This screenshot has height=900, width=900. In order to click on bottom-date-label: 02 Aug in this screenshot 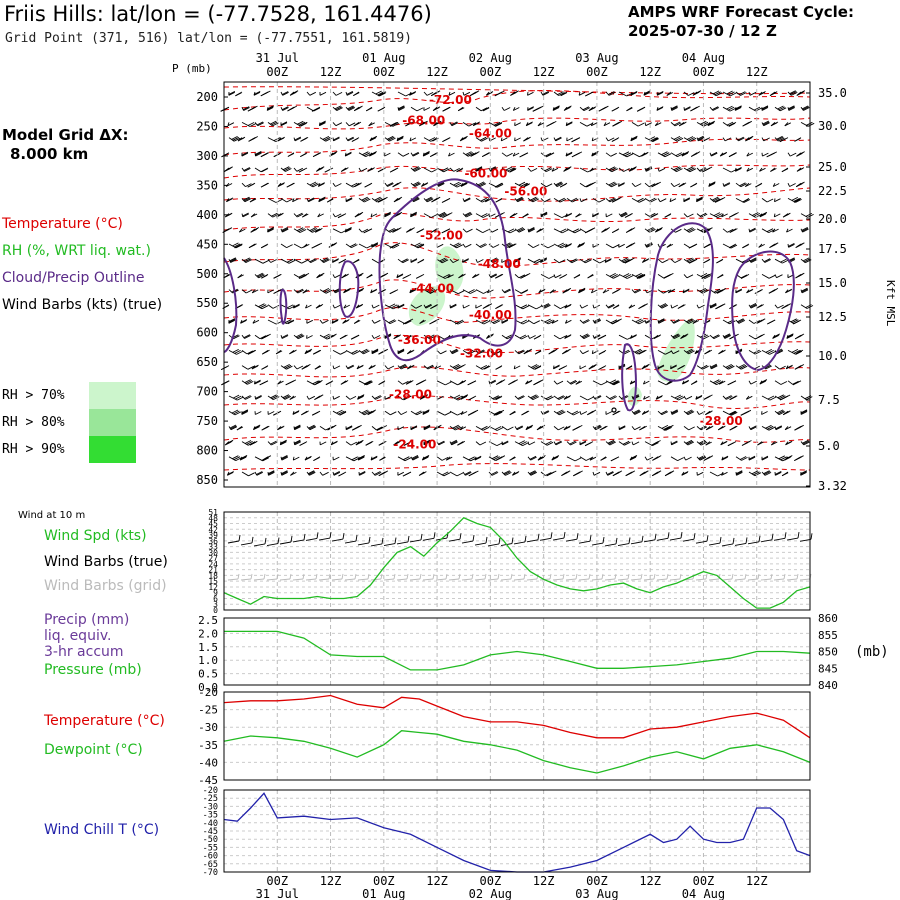, I will do `click(490, 893)`.